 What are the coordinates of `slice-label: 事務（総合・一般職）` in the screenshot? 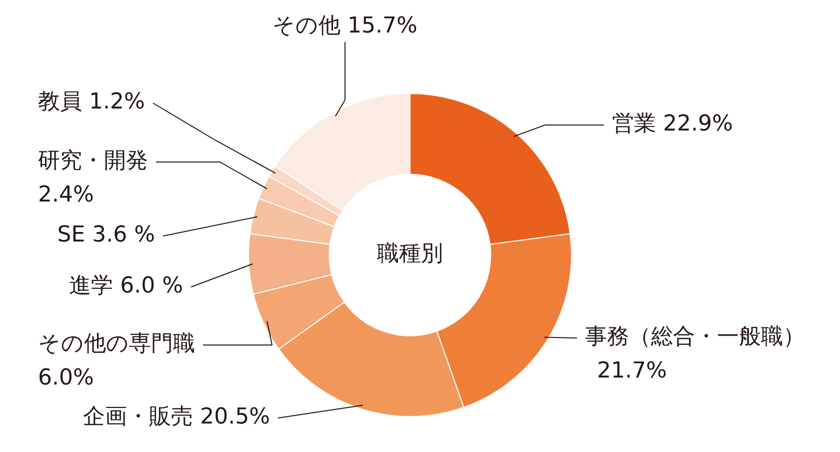 It's located at (695, 337).